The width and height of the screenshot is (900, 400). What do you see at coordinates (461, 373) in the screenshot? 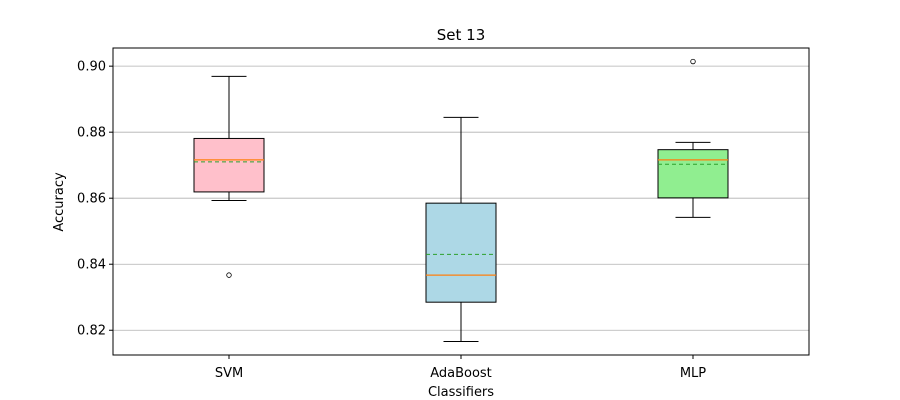
I see `x-tick-label: AdaBoost` at bounding box center [461, 373].